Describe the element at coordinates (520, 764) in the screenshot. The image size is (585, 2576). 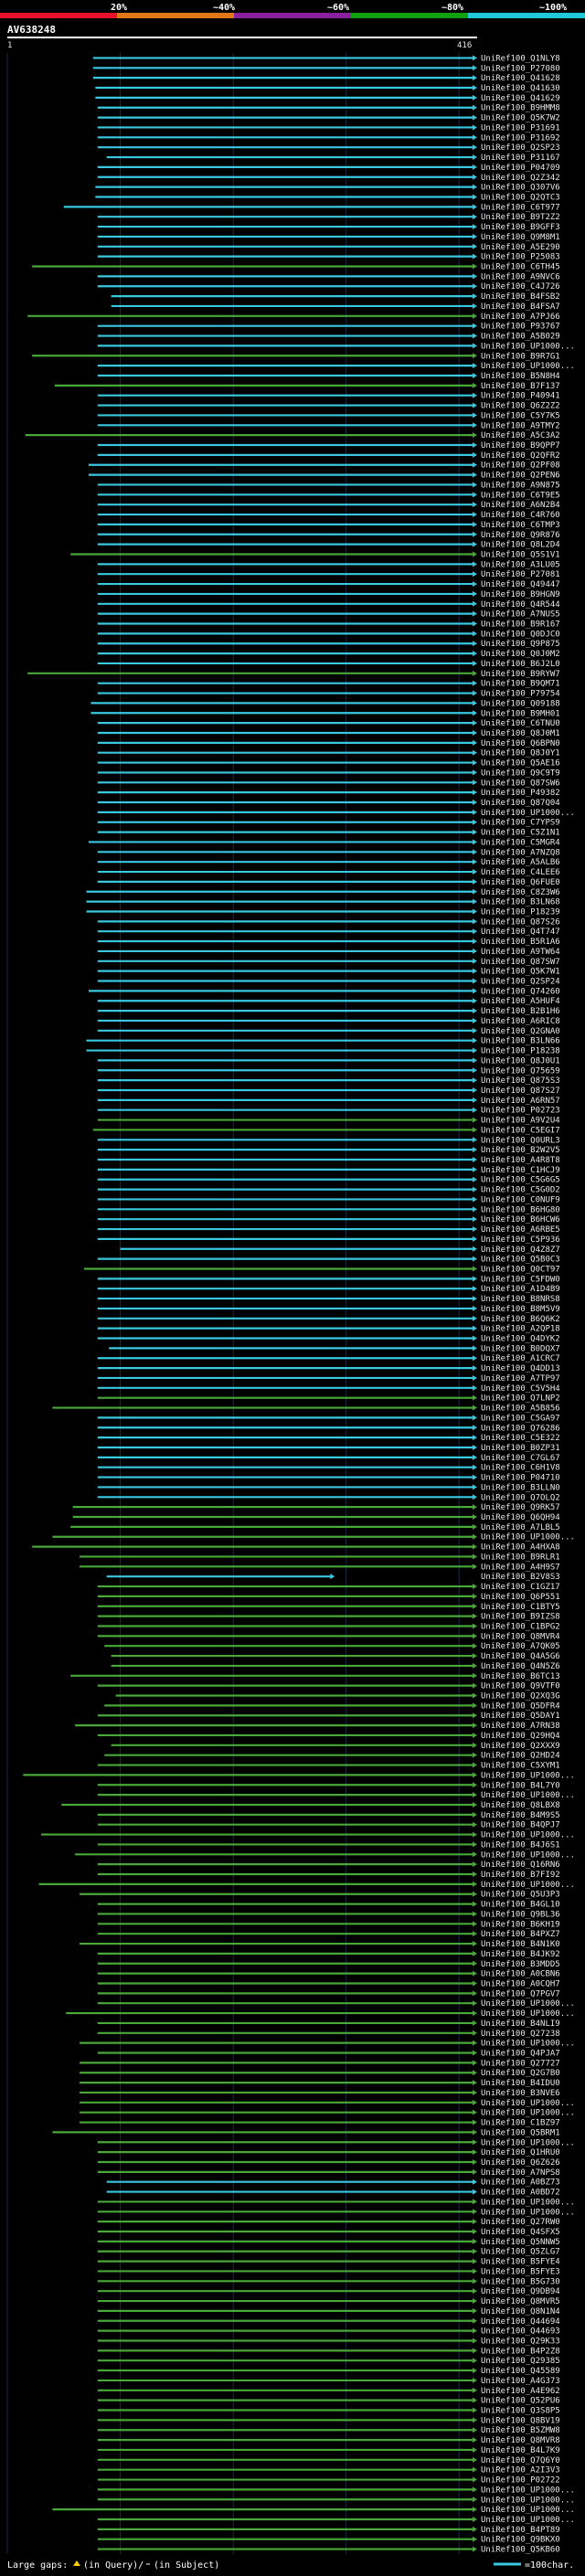
I see `hit-label: UniRef100_Q5AE16` at that location.